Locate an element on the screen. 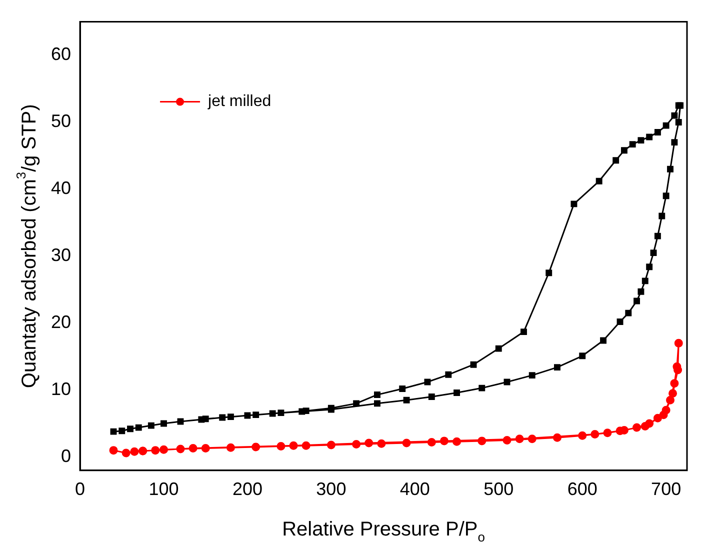 The width and height of the screenshot is (701, 552). x-tick-label: 500 is located at coordinates (499, 489).